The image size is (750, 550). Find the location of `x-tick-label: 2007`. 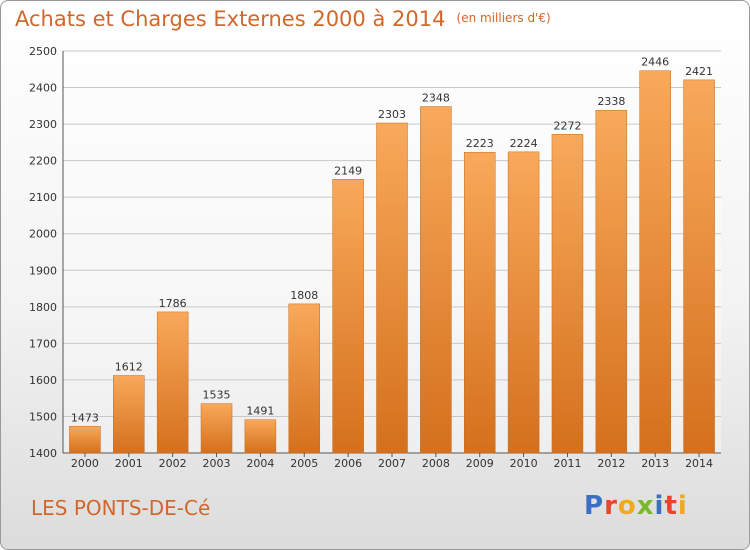

x-tick-label: 2007 is located at coordinates (392, 463).